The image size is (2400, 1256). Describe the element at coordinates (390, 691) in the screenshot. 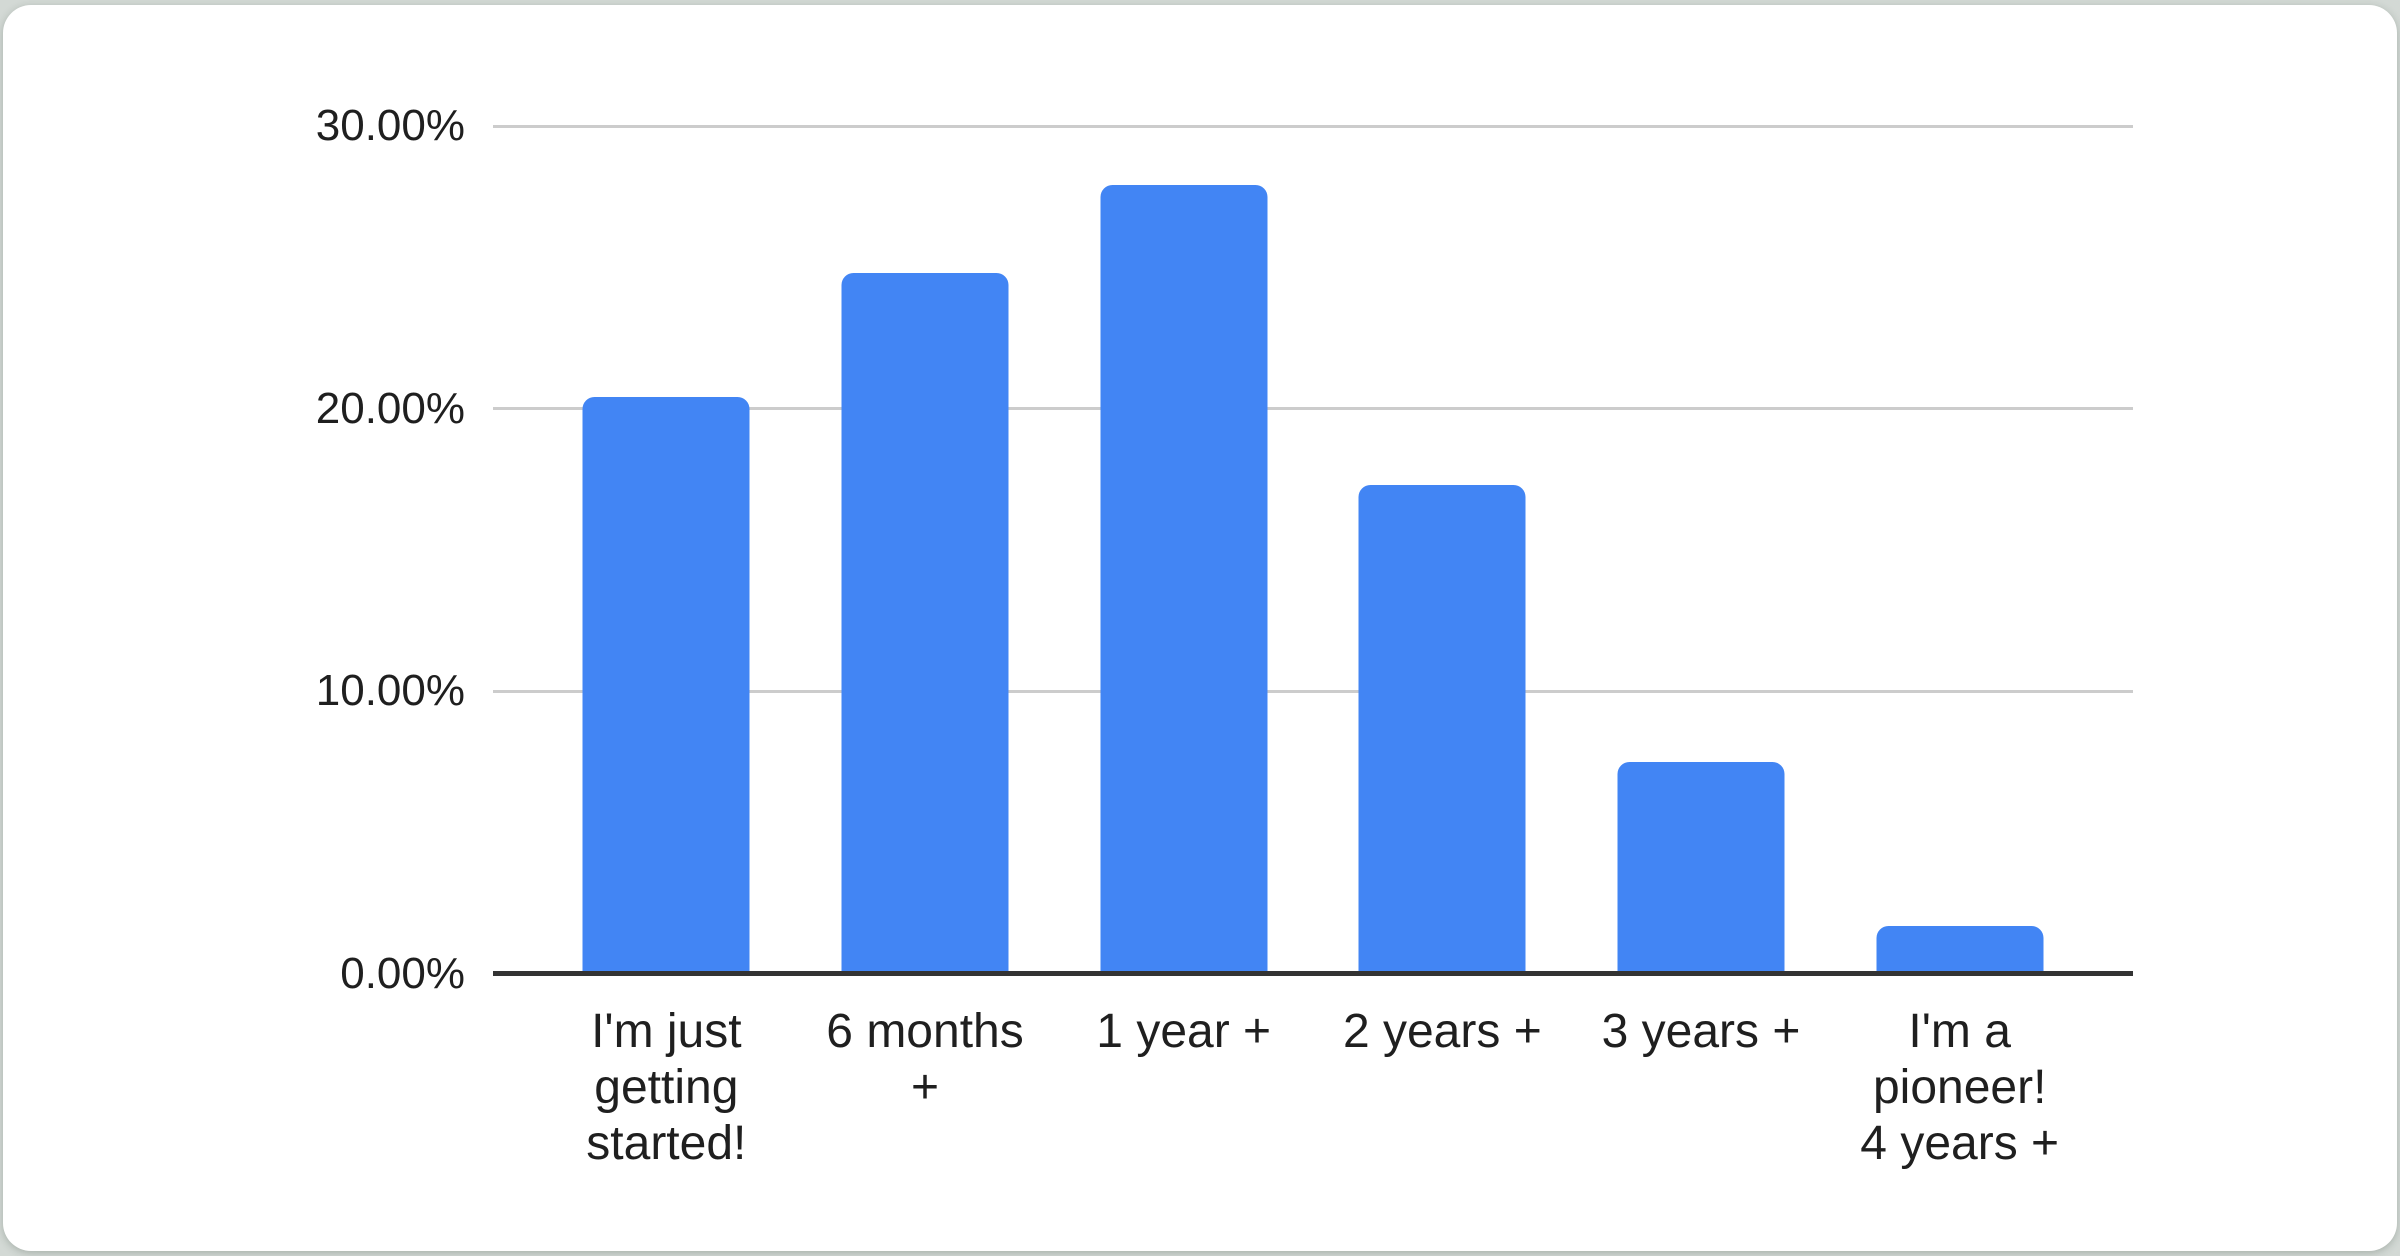

I see `y-tick-label: 10.00%` at that location.